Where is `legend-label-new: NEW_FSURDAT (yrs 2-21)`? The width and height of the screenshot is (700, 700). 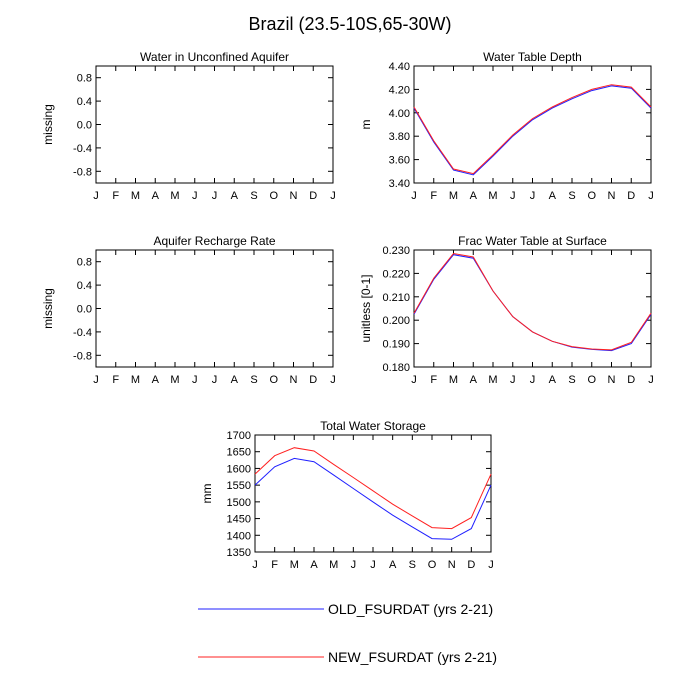
legend-label-new: NEW_FSURDAT (yrs 2-21) is located at coordinates (412, 657).